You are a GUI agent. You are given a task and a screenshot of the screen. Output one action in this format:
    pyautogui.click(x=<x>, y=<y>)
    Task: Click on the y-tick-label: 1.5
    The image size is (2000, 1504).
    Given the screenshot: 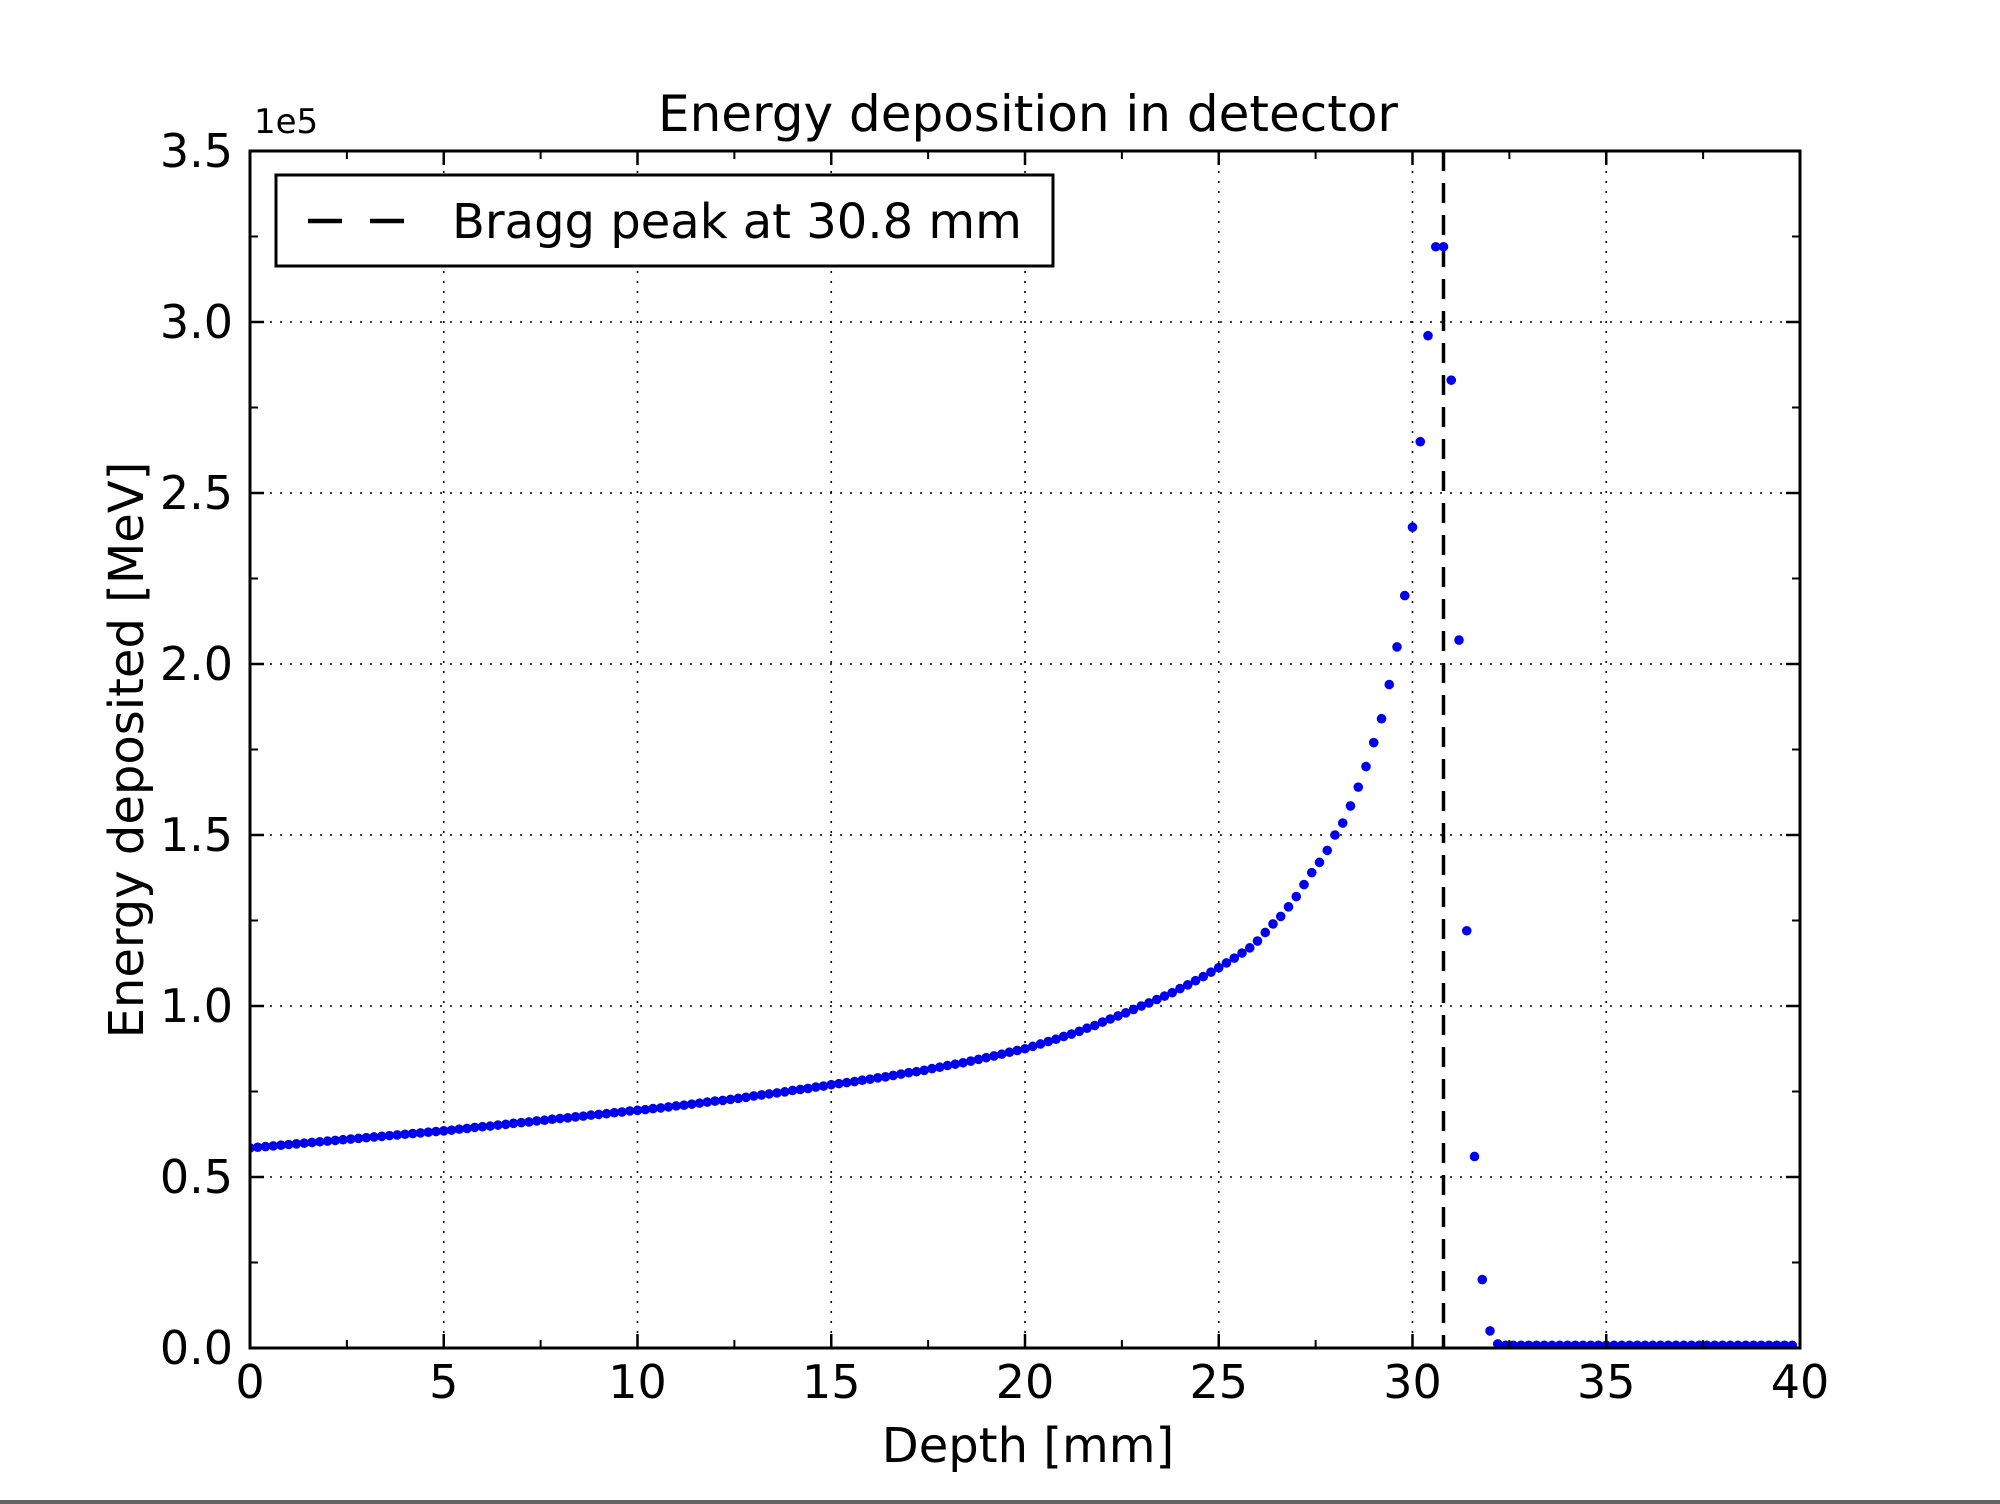 What is the action you would take?
    pyautogui.click(x=196, y=835)
    